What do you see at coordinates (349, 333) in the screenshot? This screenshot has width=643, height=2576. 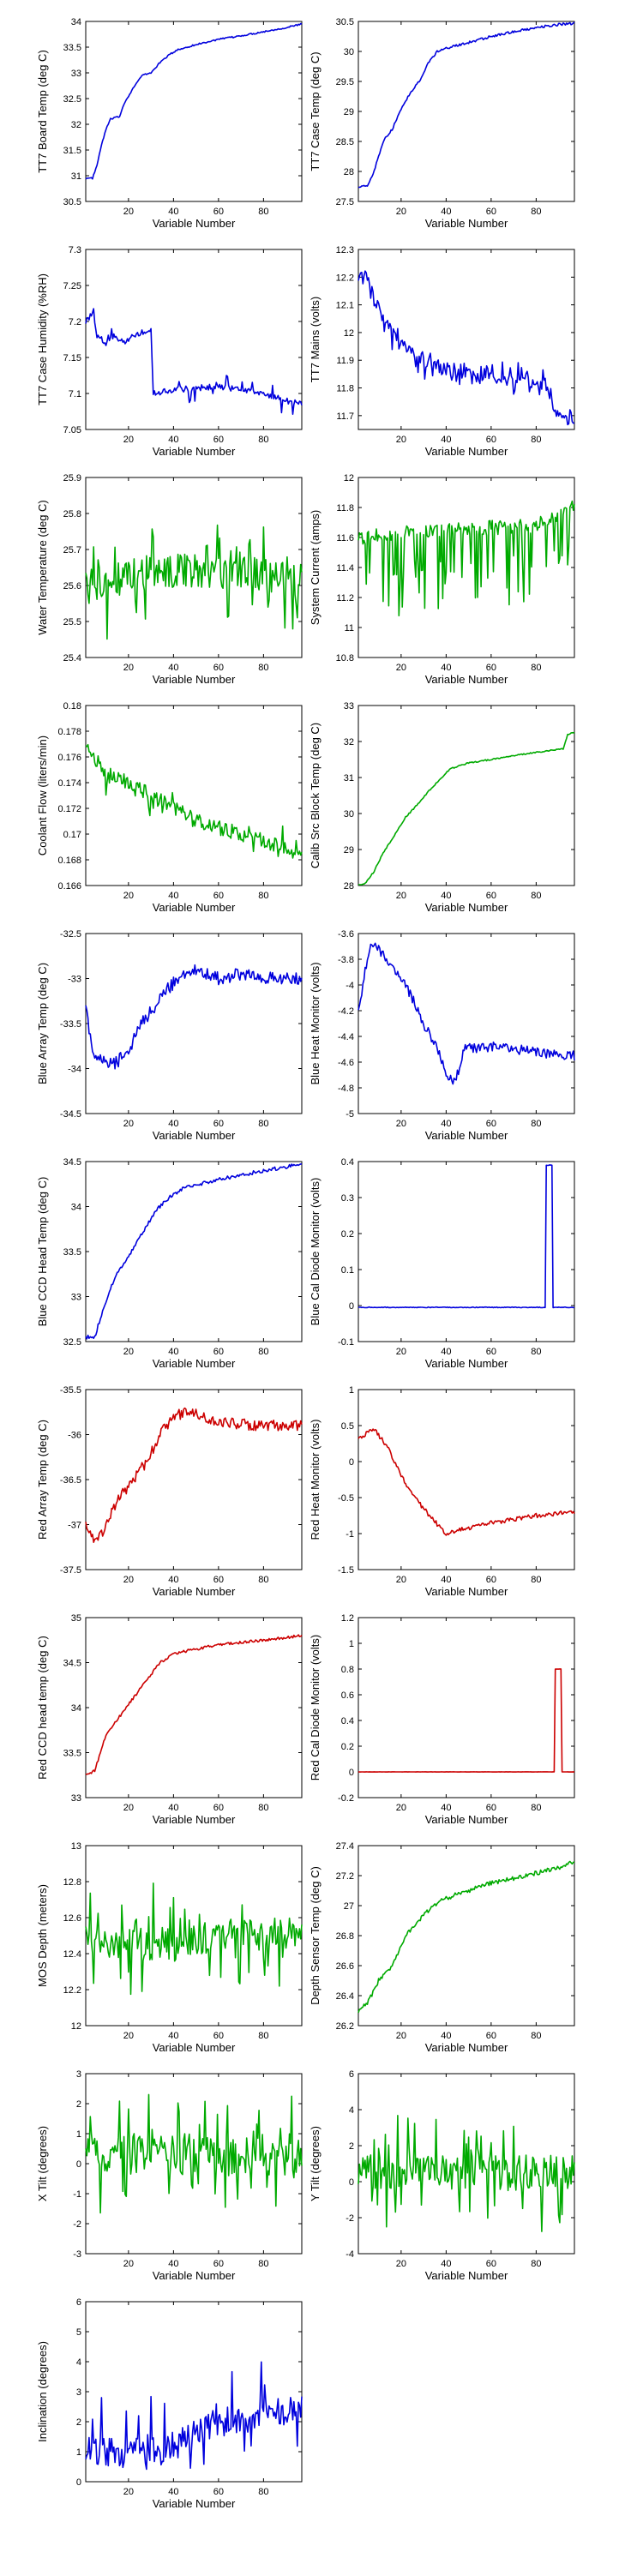 I see `y-tick-label: 12` at bounding box center [349, 333].